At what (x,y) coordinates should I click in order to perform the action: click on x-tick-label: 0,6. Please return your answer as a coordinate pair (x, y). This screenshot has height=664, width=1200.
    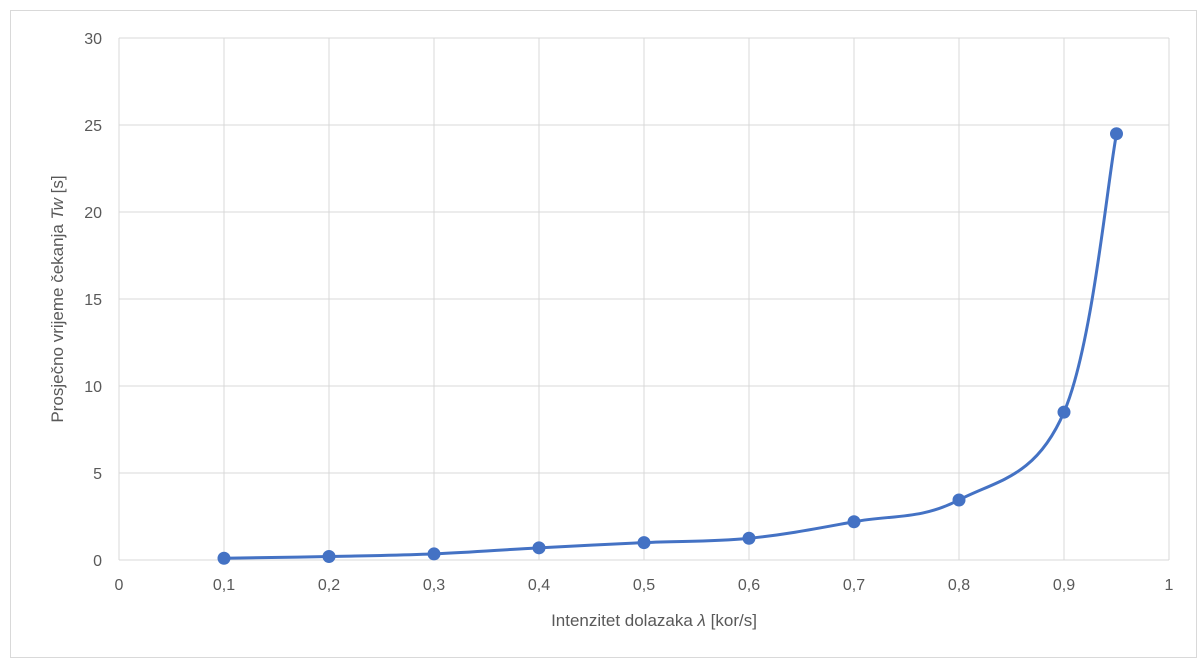
    Looking at the image, I should click on (749, 585).